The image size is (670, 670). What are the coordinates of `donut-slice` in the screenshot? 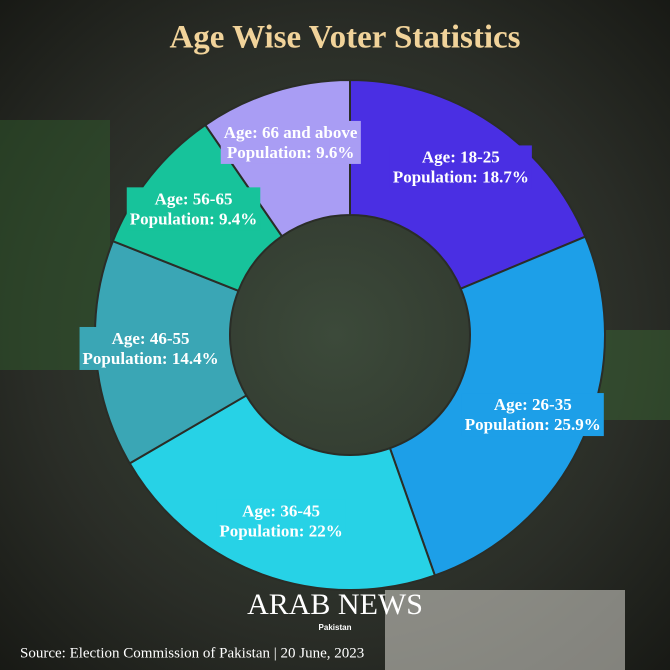 It's located at (282, 492).